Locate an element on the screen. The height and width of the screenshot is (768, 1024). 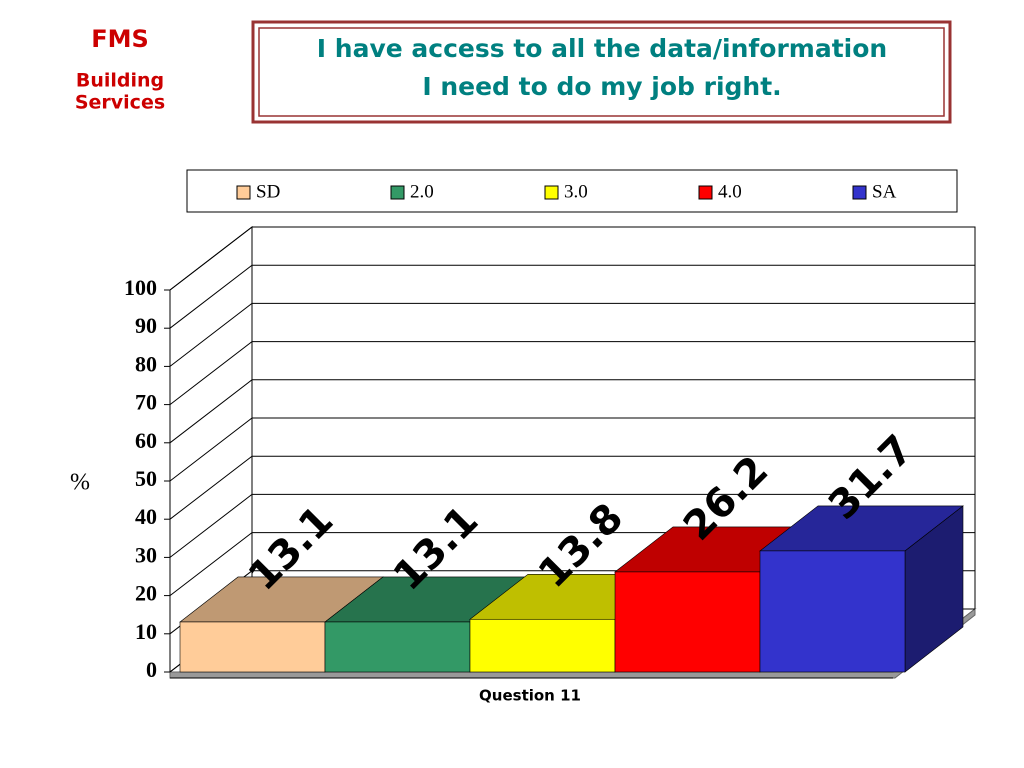
legend is located at coordinates (572, 191).